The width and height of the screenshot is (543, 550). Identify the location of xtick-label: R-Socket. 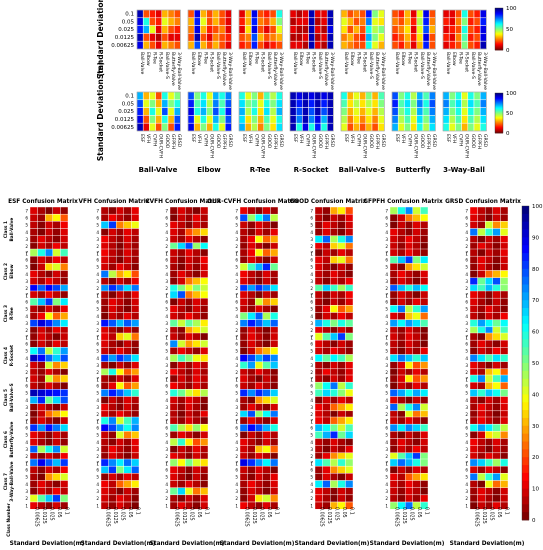
(365, 62).